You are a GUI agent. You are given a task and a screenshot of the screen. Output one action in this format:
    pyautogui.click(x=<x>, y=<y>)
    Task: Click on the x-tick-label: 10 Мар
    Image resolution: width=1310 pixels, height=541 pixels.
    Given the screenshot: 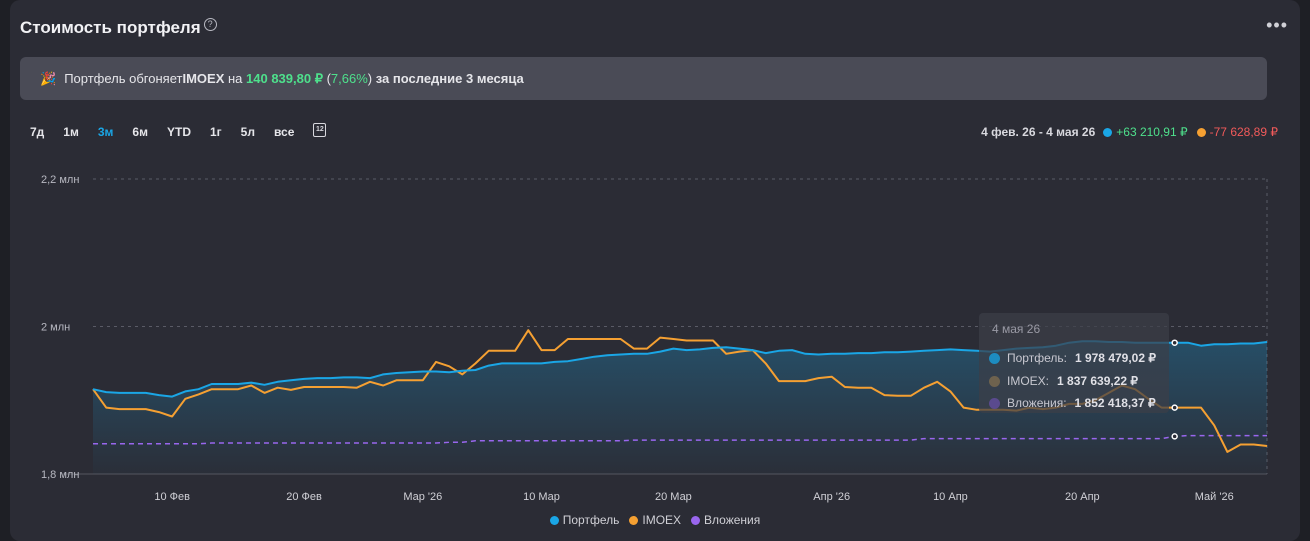 What is the action you would take?
    pyautogui.click(x=541, y=497)
    